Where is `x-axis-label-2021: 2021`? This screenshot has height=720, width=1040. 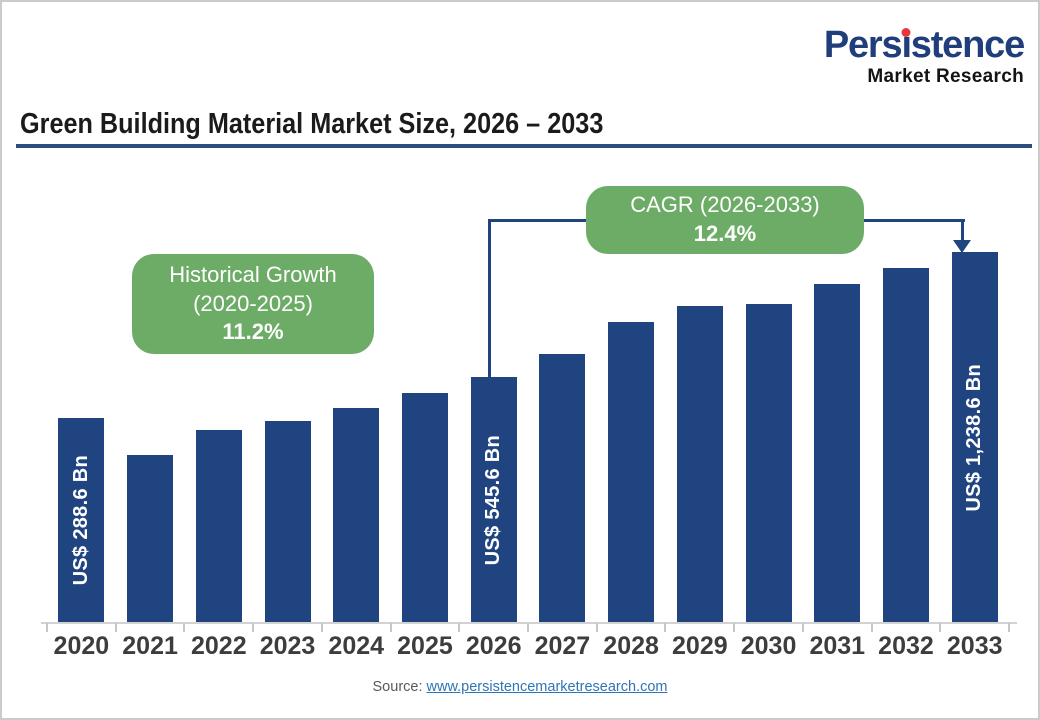 x-axis-label-2021: 2021 is located at coordinates (150, 646).